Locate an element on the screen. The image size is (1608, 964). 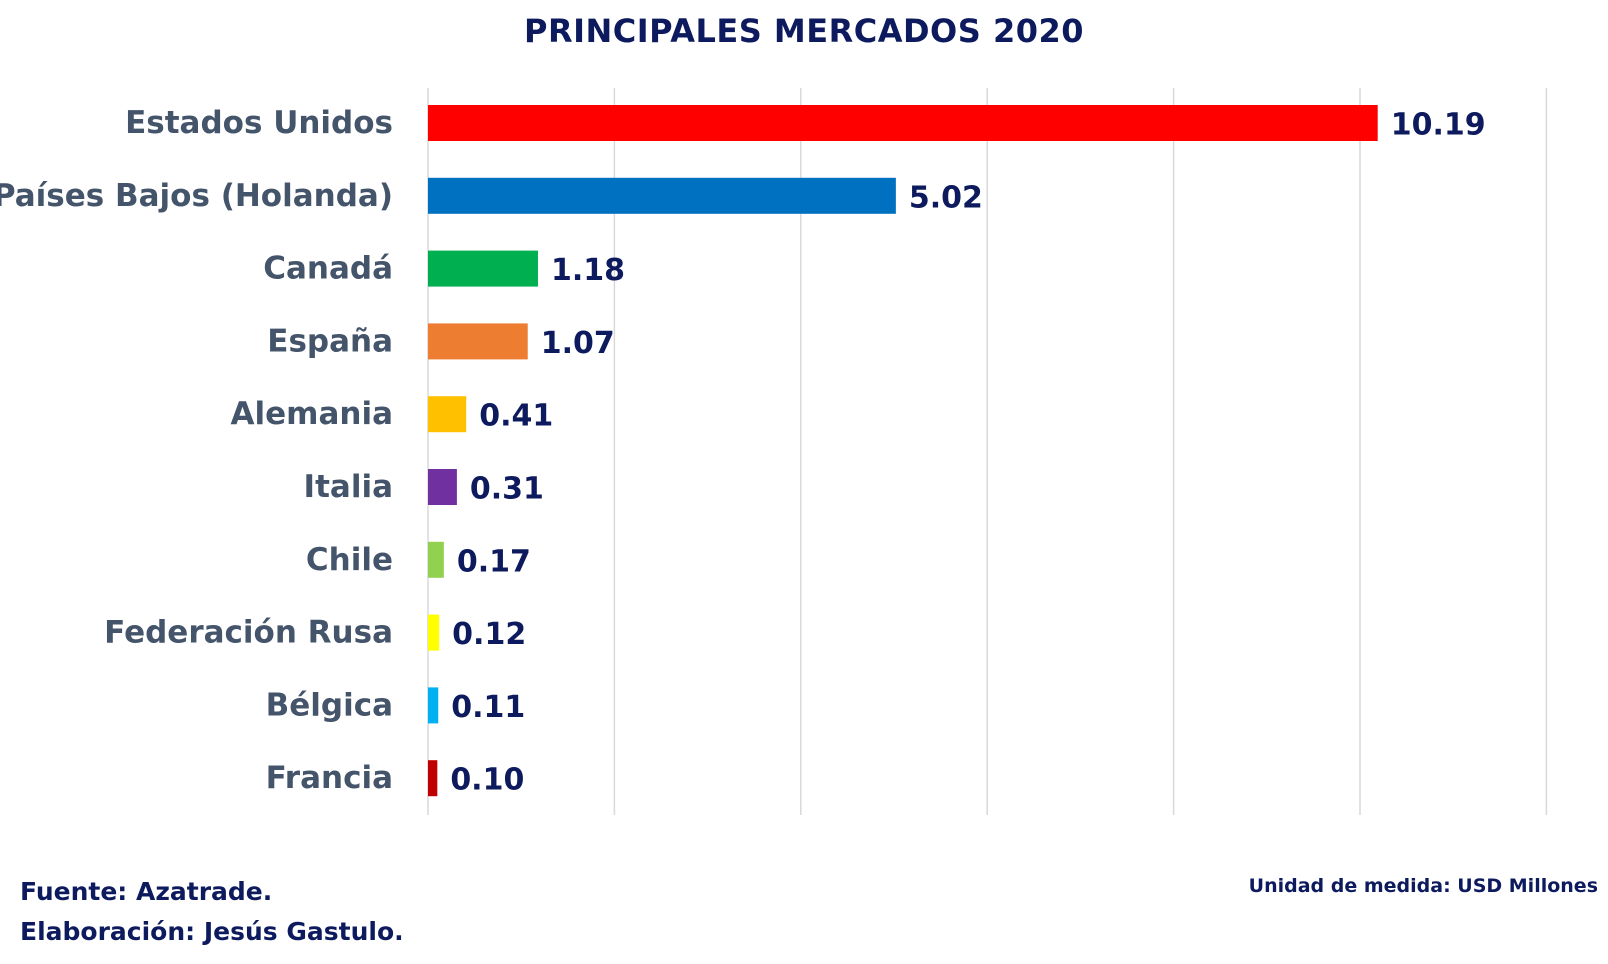
category-label: Estados Unidos is located at coordinates (259, 123).